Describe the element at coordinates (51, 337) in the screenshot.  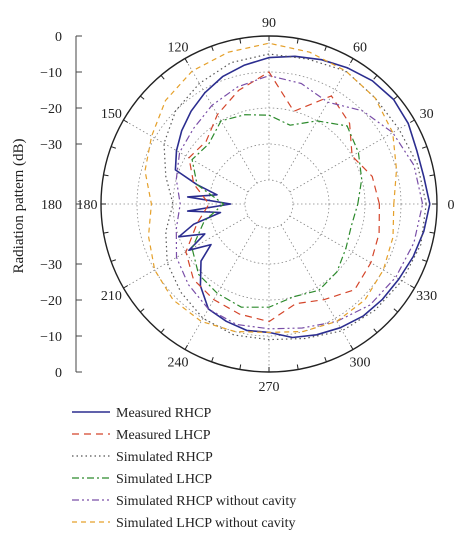
I see `radial-tick-label-lower-2: −10` at that location.